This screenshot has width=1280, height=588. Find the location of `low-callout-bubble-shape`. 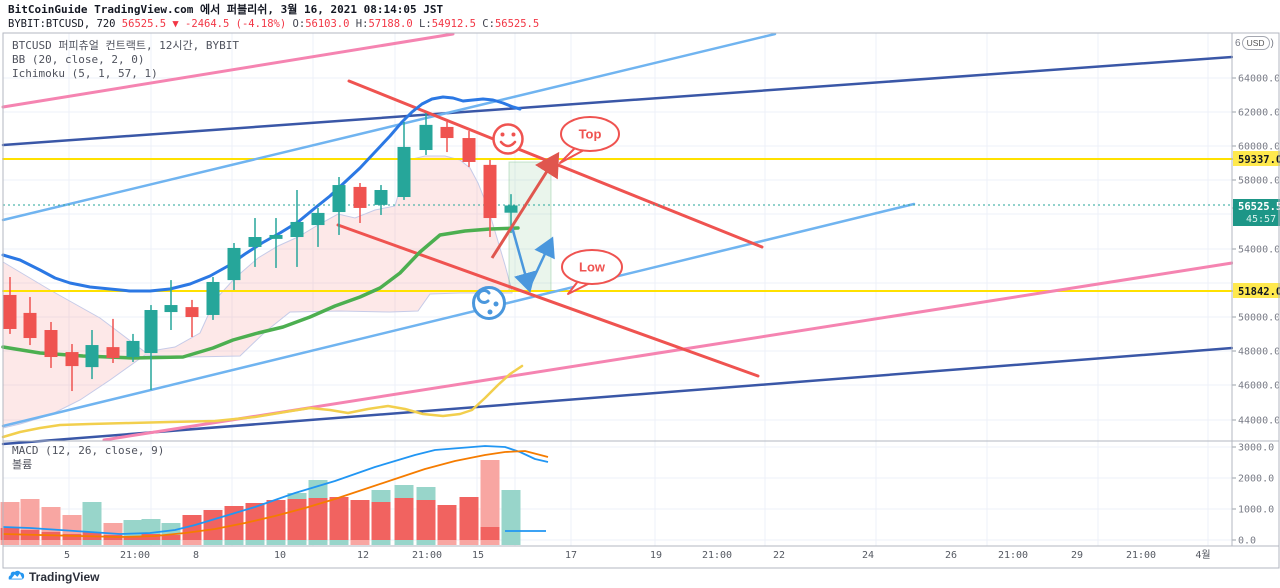

low-callout-bubble-shape is located at coordinates (592, 267).